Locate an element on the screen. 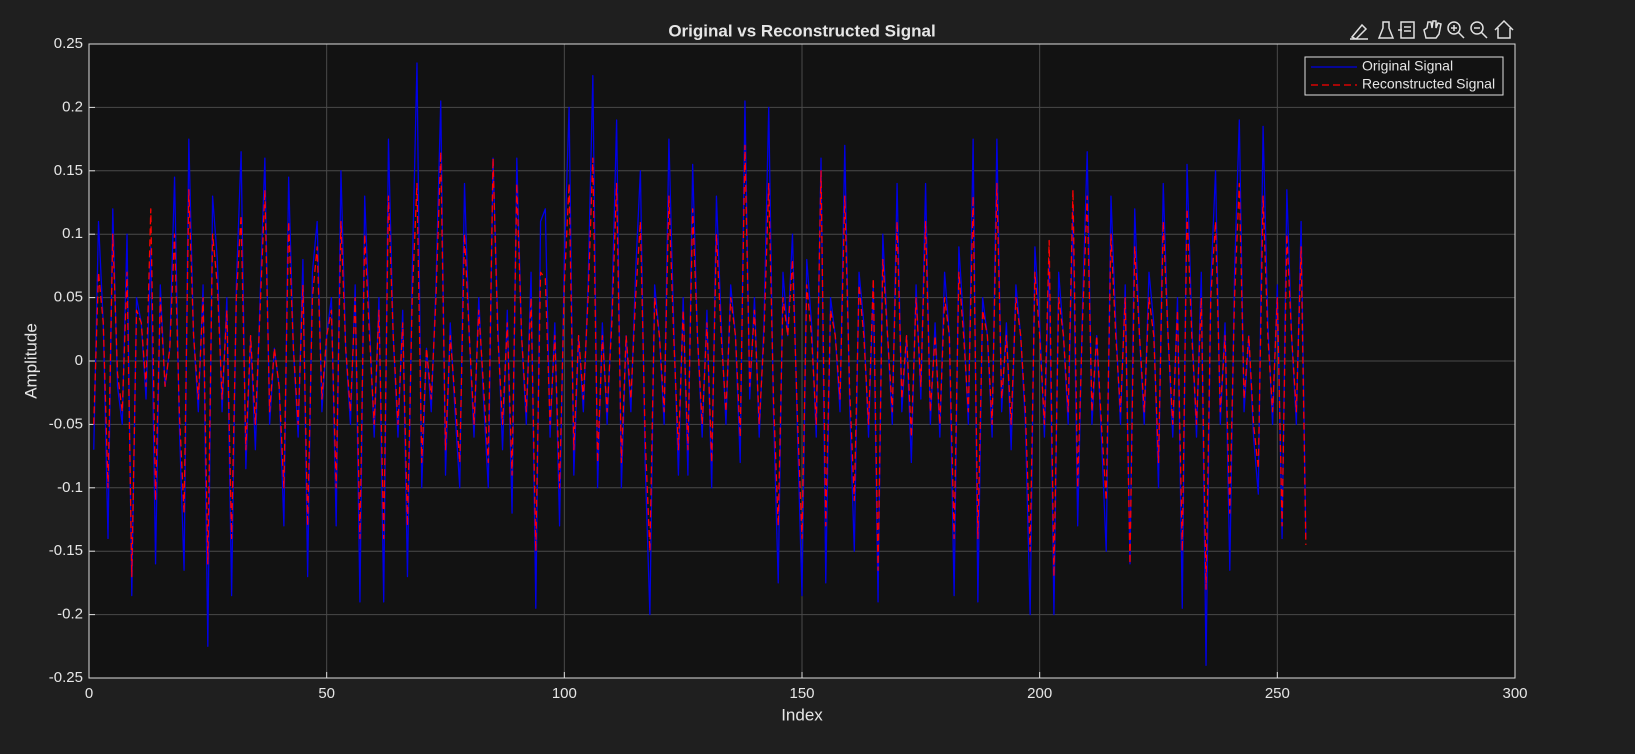 This screenshot has height=754, width=1635. pan-icon is located at coordinates (1432, 29).